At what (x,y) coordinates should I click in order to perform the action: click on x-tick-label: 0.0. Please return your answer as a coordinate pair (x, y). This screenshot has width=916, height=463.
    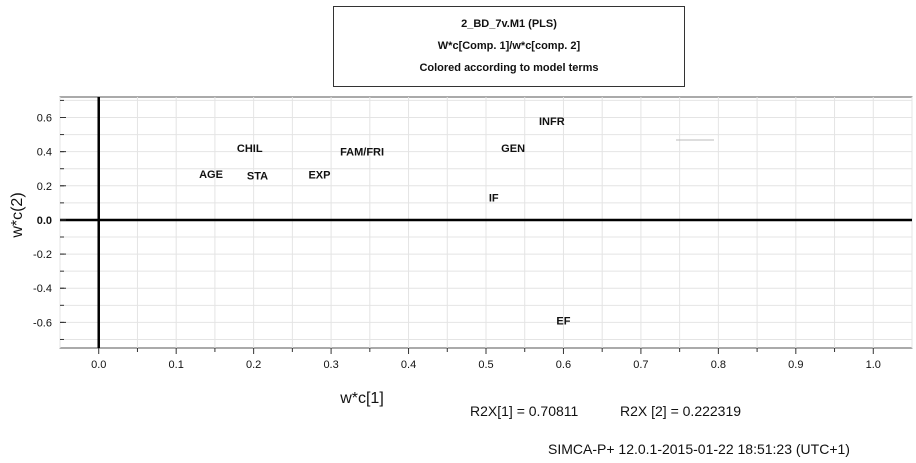
    Looking at the image, I should click on (98, 365).